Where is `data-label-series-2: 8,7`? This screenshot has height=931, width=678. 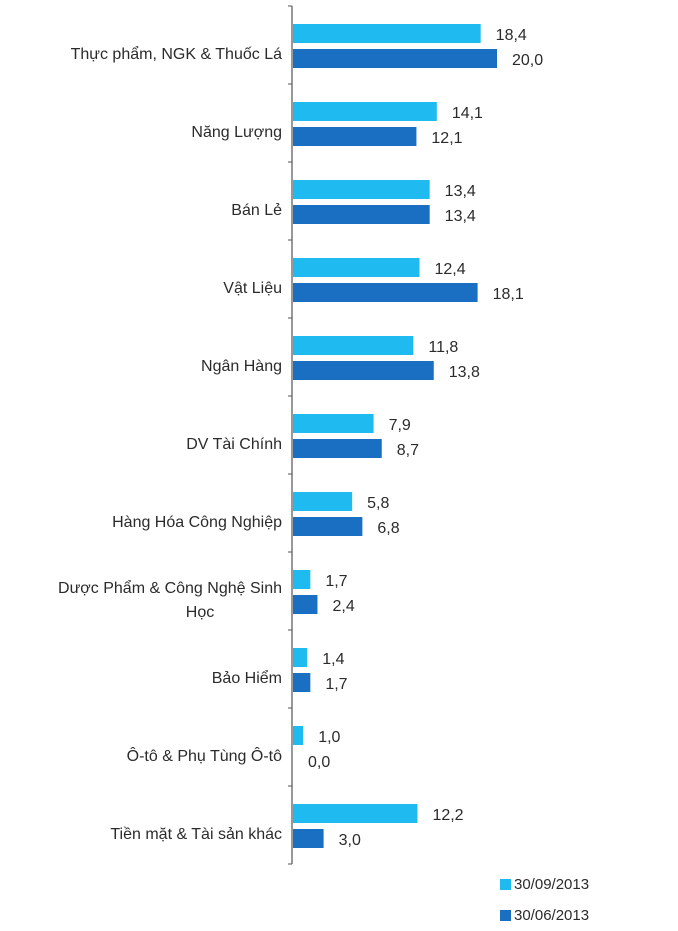
data-label-series-2: 8,7 is located at coordinates (408, 450).